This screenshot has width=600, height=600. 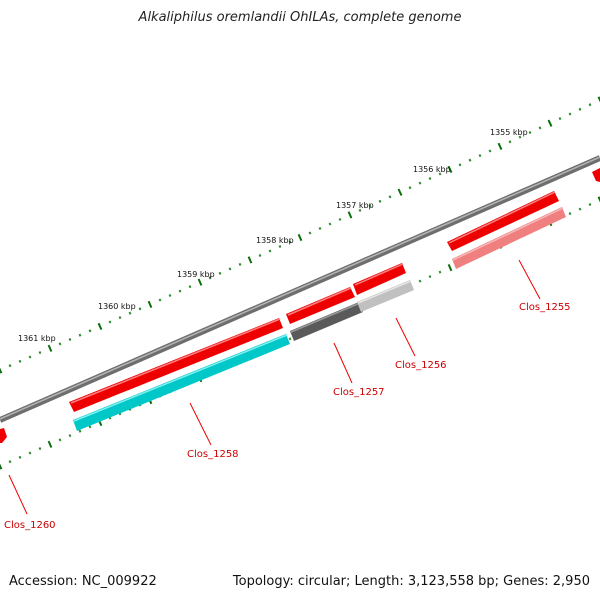 What do you see at coordinates (83, 581) in the screenshot?
I see `accession-label: Accession: NC_009922` at bounding box center [83, 581].